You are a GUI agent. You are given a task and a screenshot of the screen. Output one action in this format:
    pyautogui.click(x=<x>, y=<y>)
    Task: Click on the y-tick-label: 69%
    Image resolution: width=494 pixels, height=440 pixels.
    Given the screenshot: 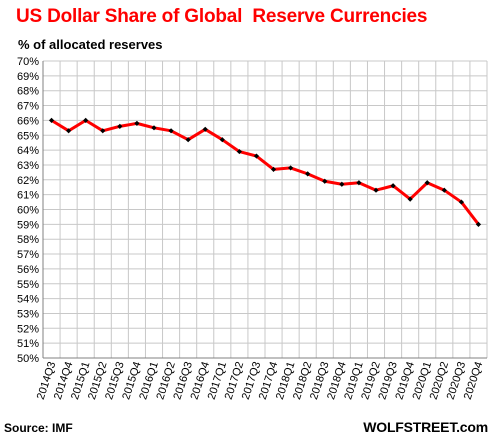 What is the action you would take?
    pyautogui.click(x=28, y=77)
    